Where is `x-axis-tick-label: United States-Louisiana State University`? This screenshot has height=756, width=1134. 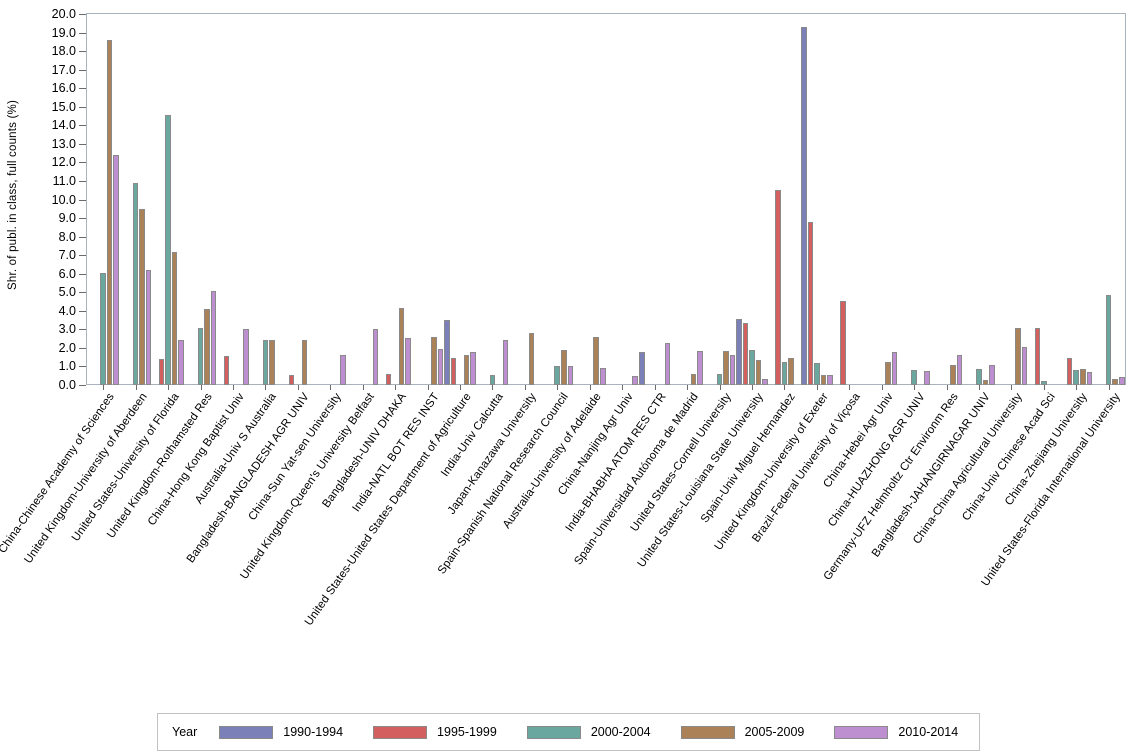
x-axis-tick-label: United States-Louisiana State University is located at coordinates (700, 480).